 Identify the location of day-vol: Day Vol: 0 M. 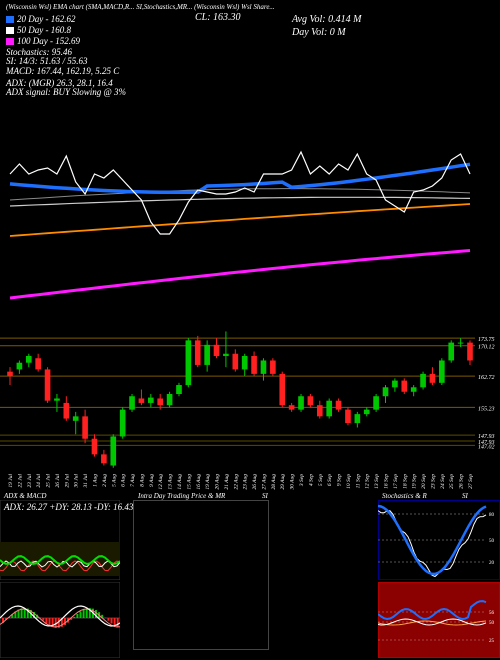
(319, 32).